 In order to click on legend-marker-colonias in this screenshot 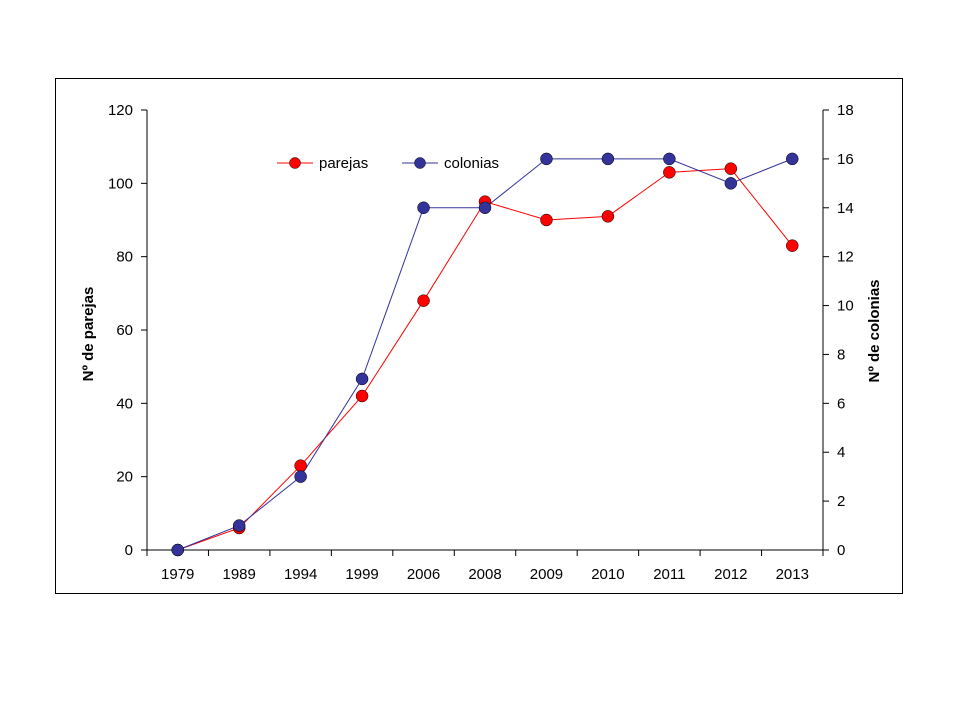, I will do `click(420, 163)`.